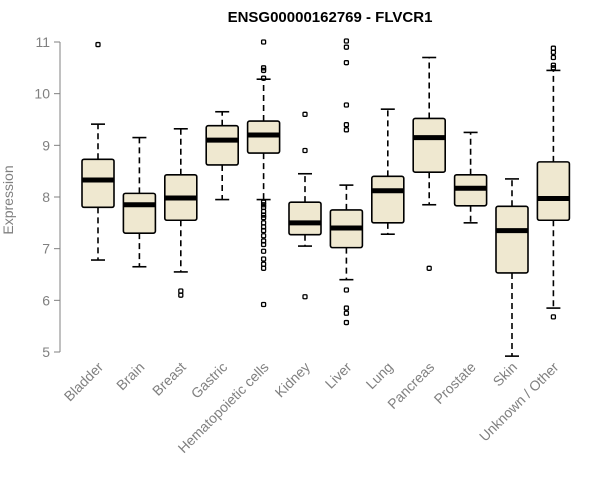 This screenshot has width=600, height=500. What do you see at coordinates (46, 300) in the screenshot?
I see `y-tick-label: 6` at bounding box center [46, 300].